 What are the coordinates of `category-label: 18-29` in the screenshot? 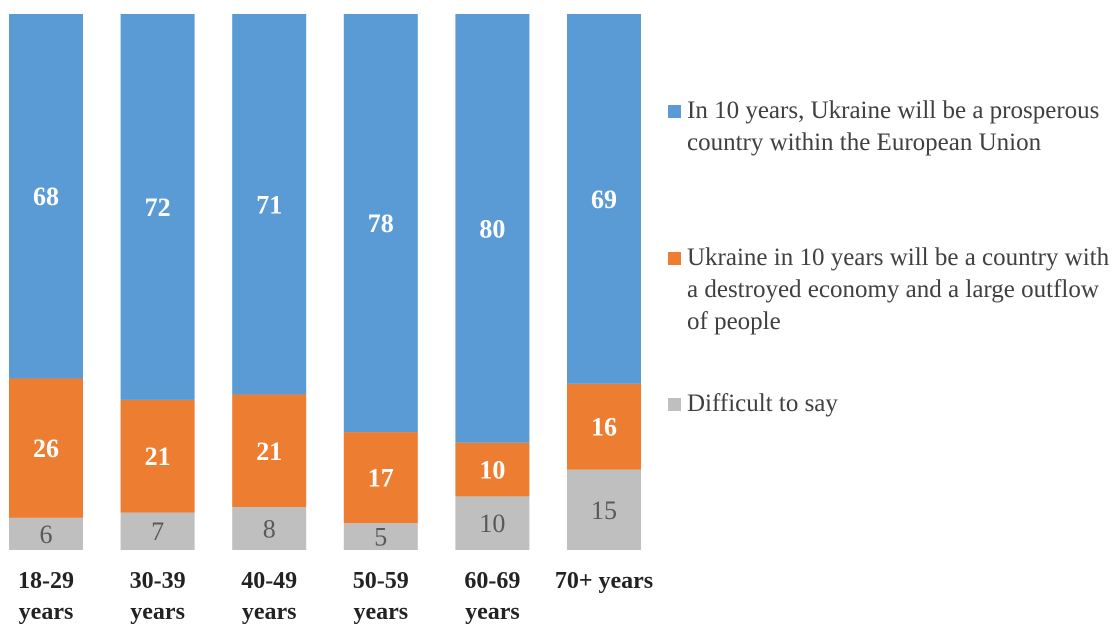 It's located at (46, 581).